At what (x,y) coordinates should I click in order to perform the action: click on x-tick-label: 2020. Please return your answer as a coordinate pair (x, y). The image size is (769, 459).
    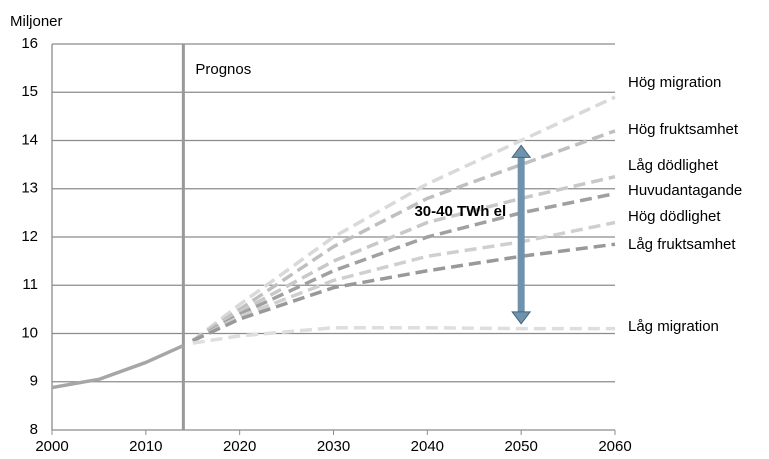
    Looking at the image, I should click on (239, 446).